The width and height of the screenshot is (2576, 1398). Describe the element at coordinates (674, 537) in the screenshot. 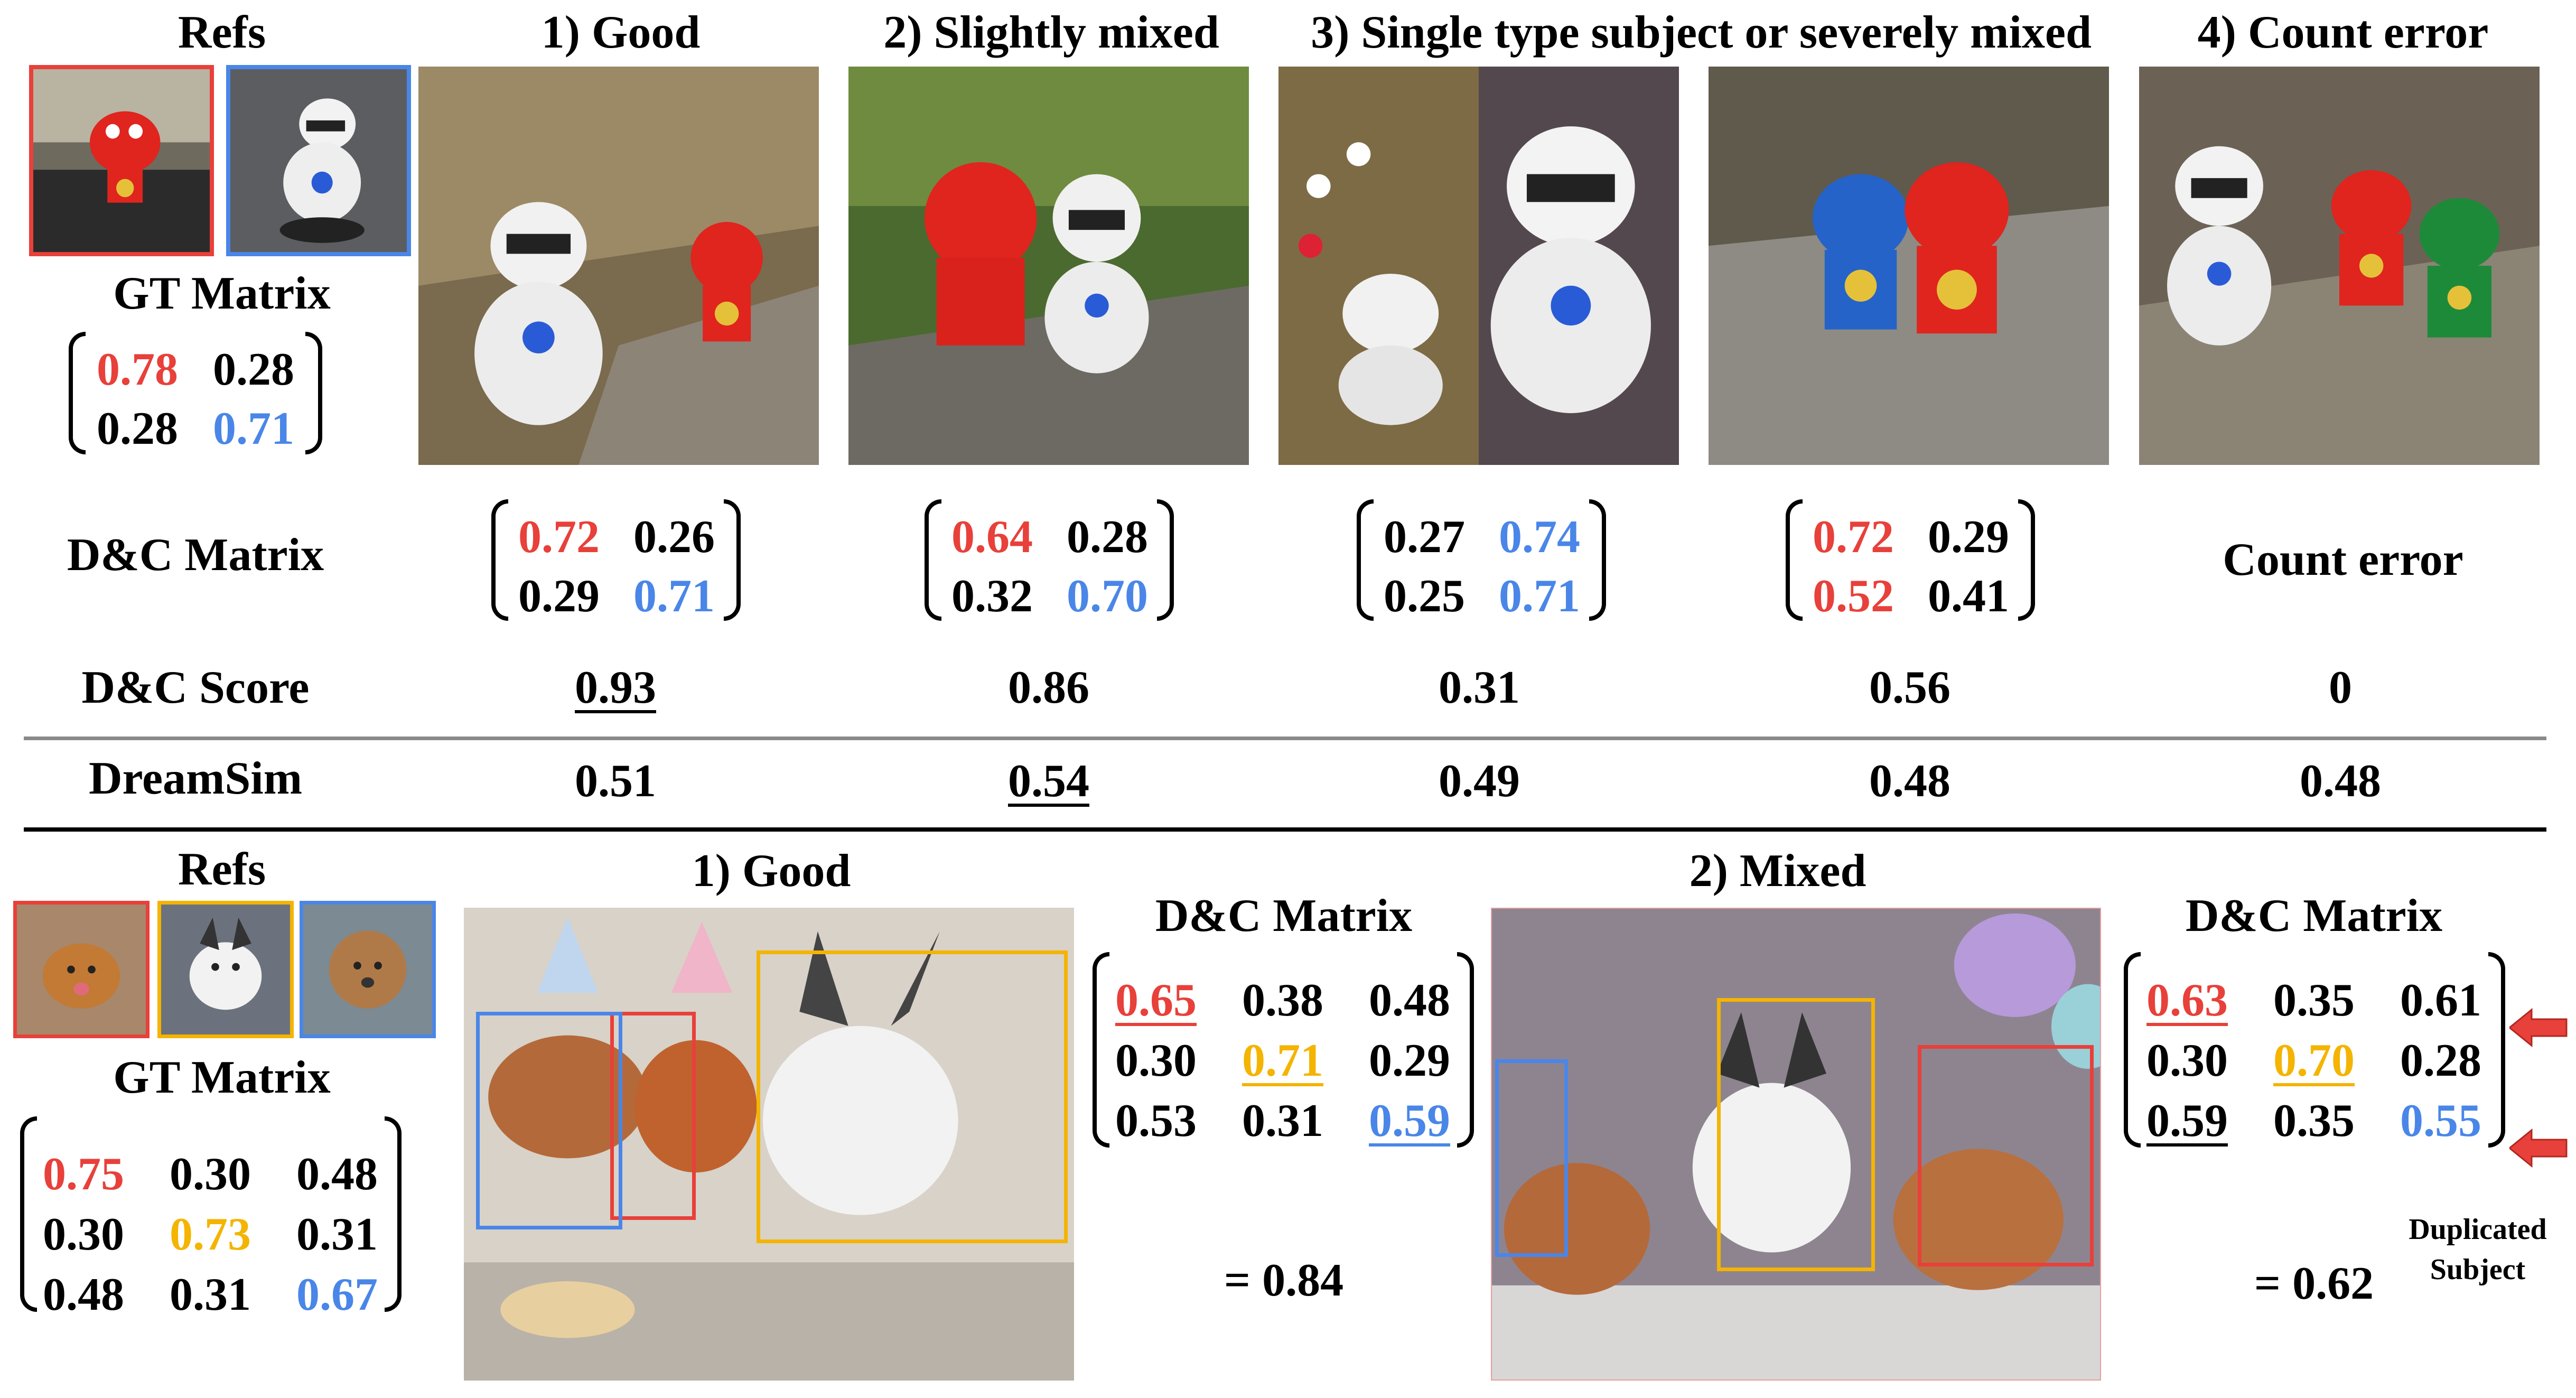

I see `dc-cell: 0.26` at that location.